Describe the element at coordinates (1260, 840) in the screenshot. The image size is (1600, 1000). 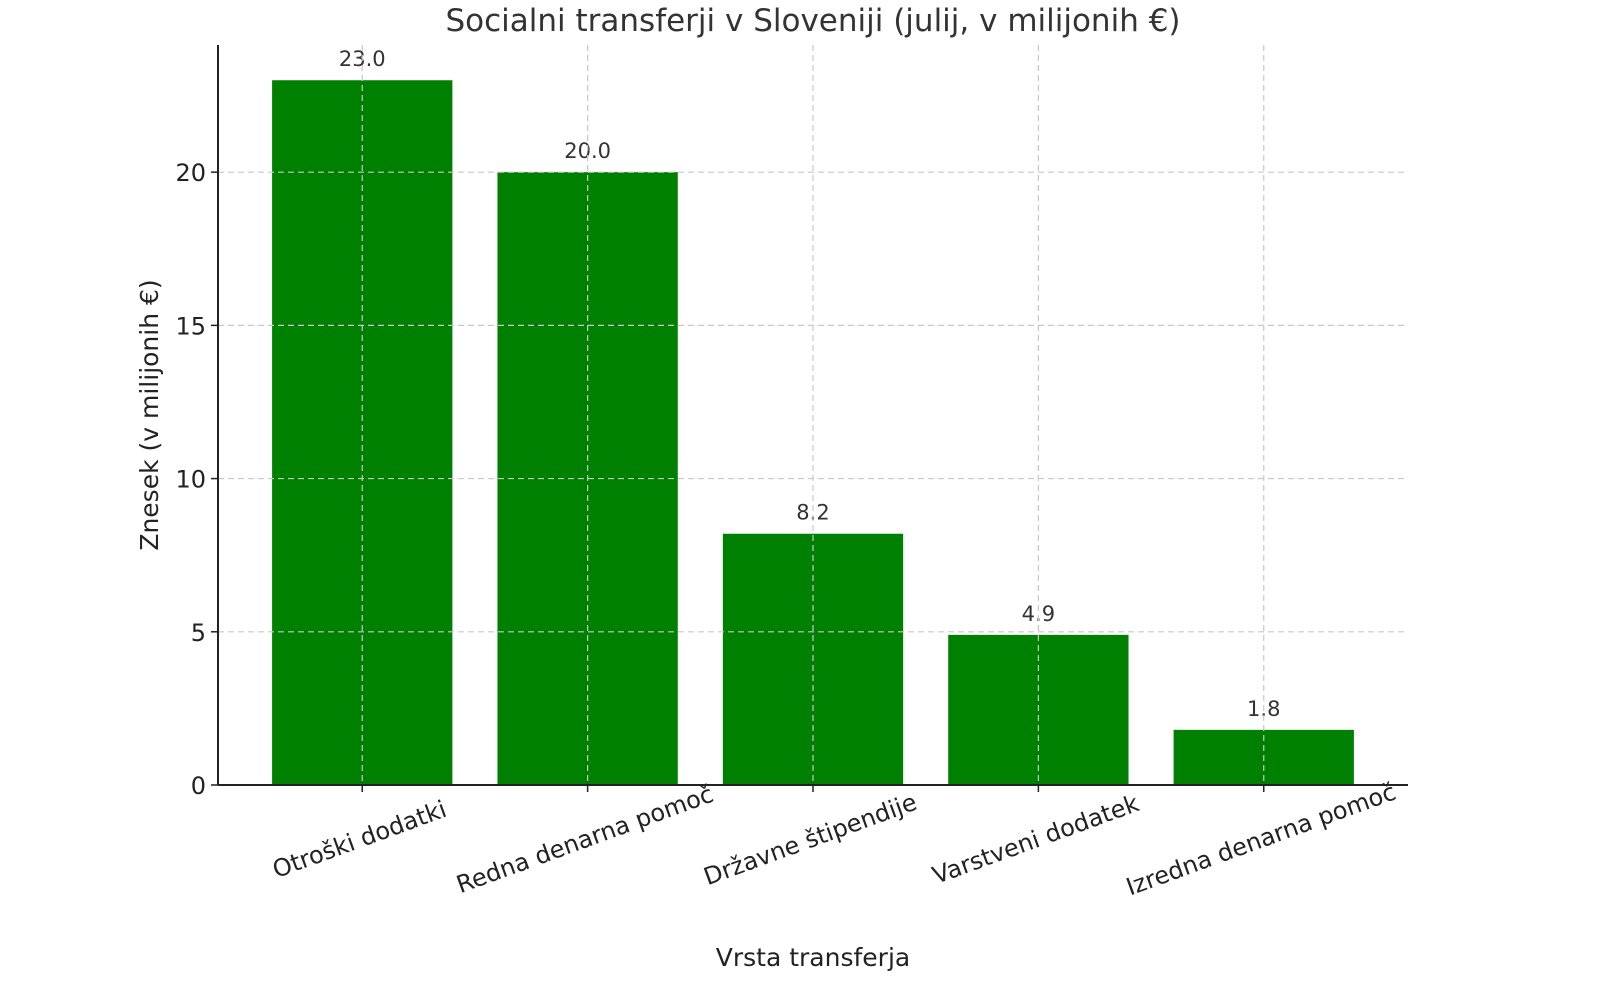
I see `x-tick-label: Izredna denarna pomoč` at that location.